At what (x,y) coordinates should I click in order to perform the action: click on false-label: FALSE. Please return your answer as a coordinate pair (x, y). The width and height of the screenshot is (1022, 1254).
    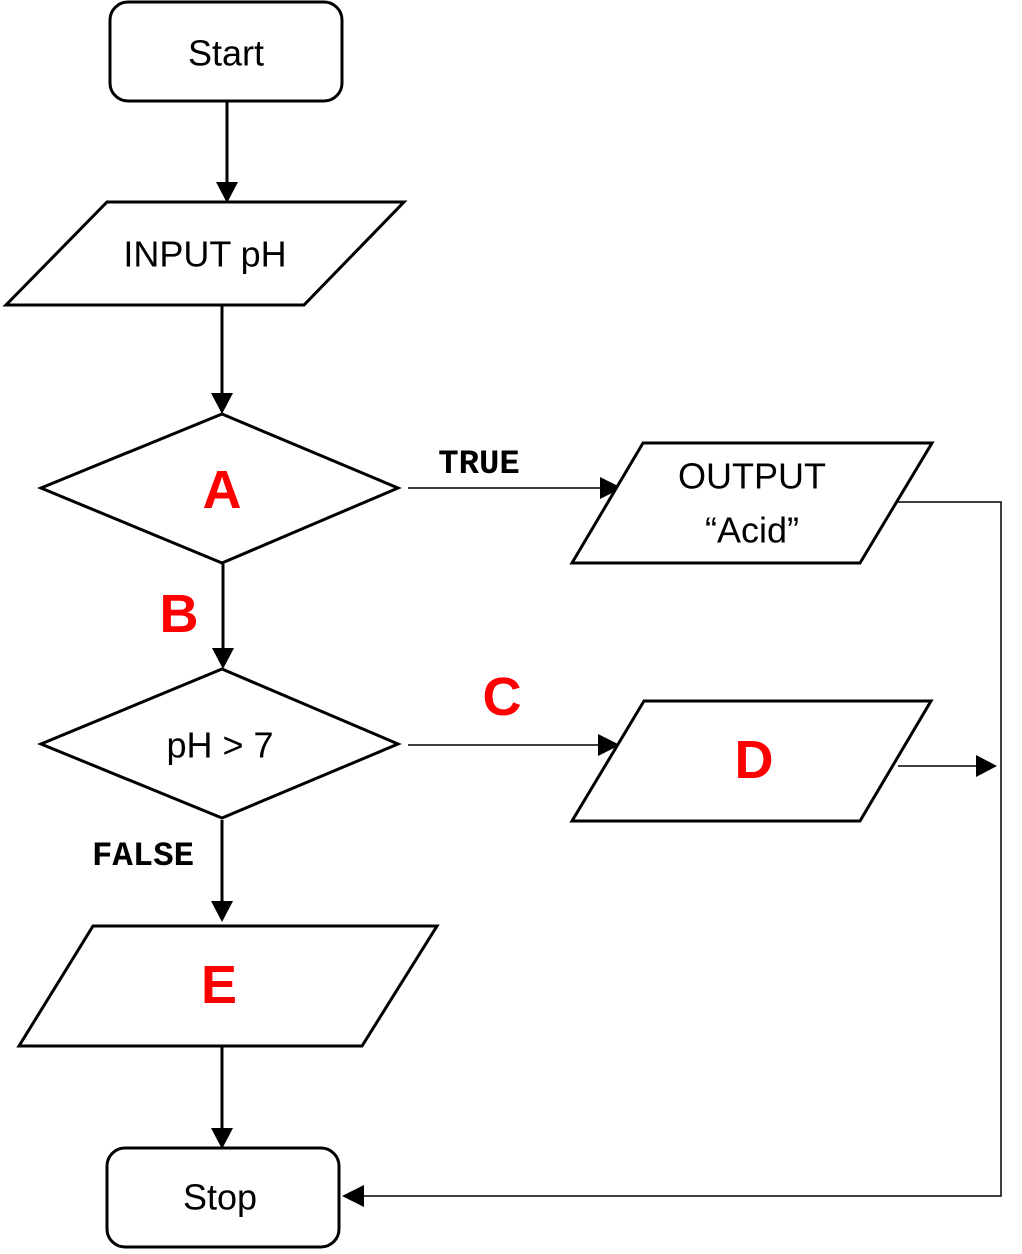
    Looking at the image, I should click on (143, 857).